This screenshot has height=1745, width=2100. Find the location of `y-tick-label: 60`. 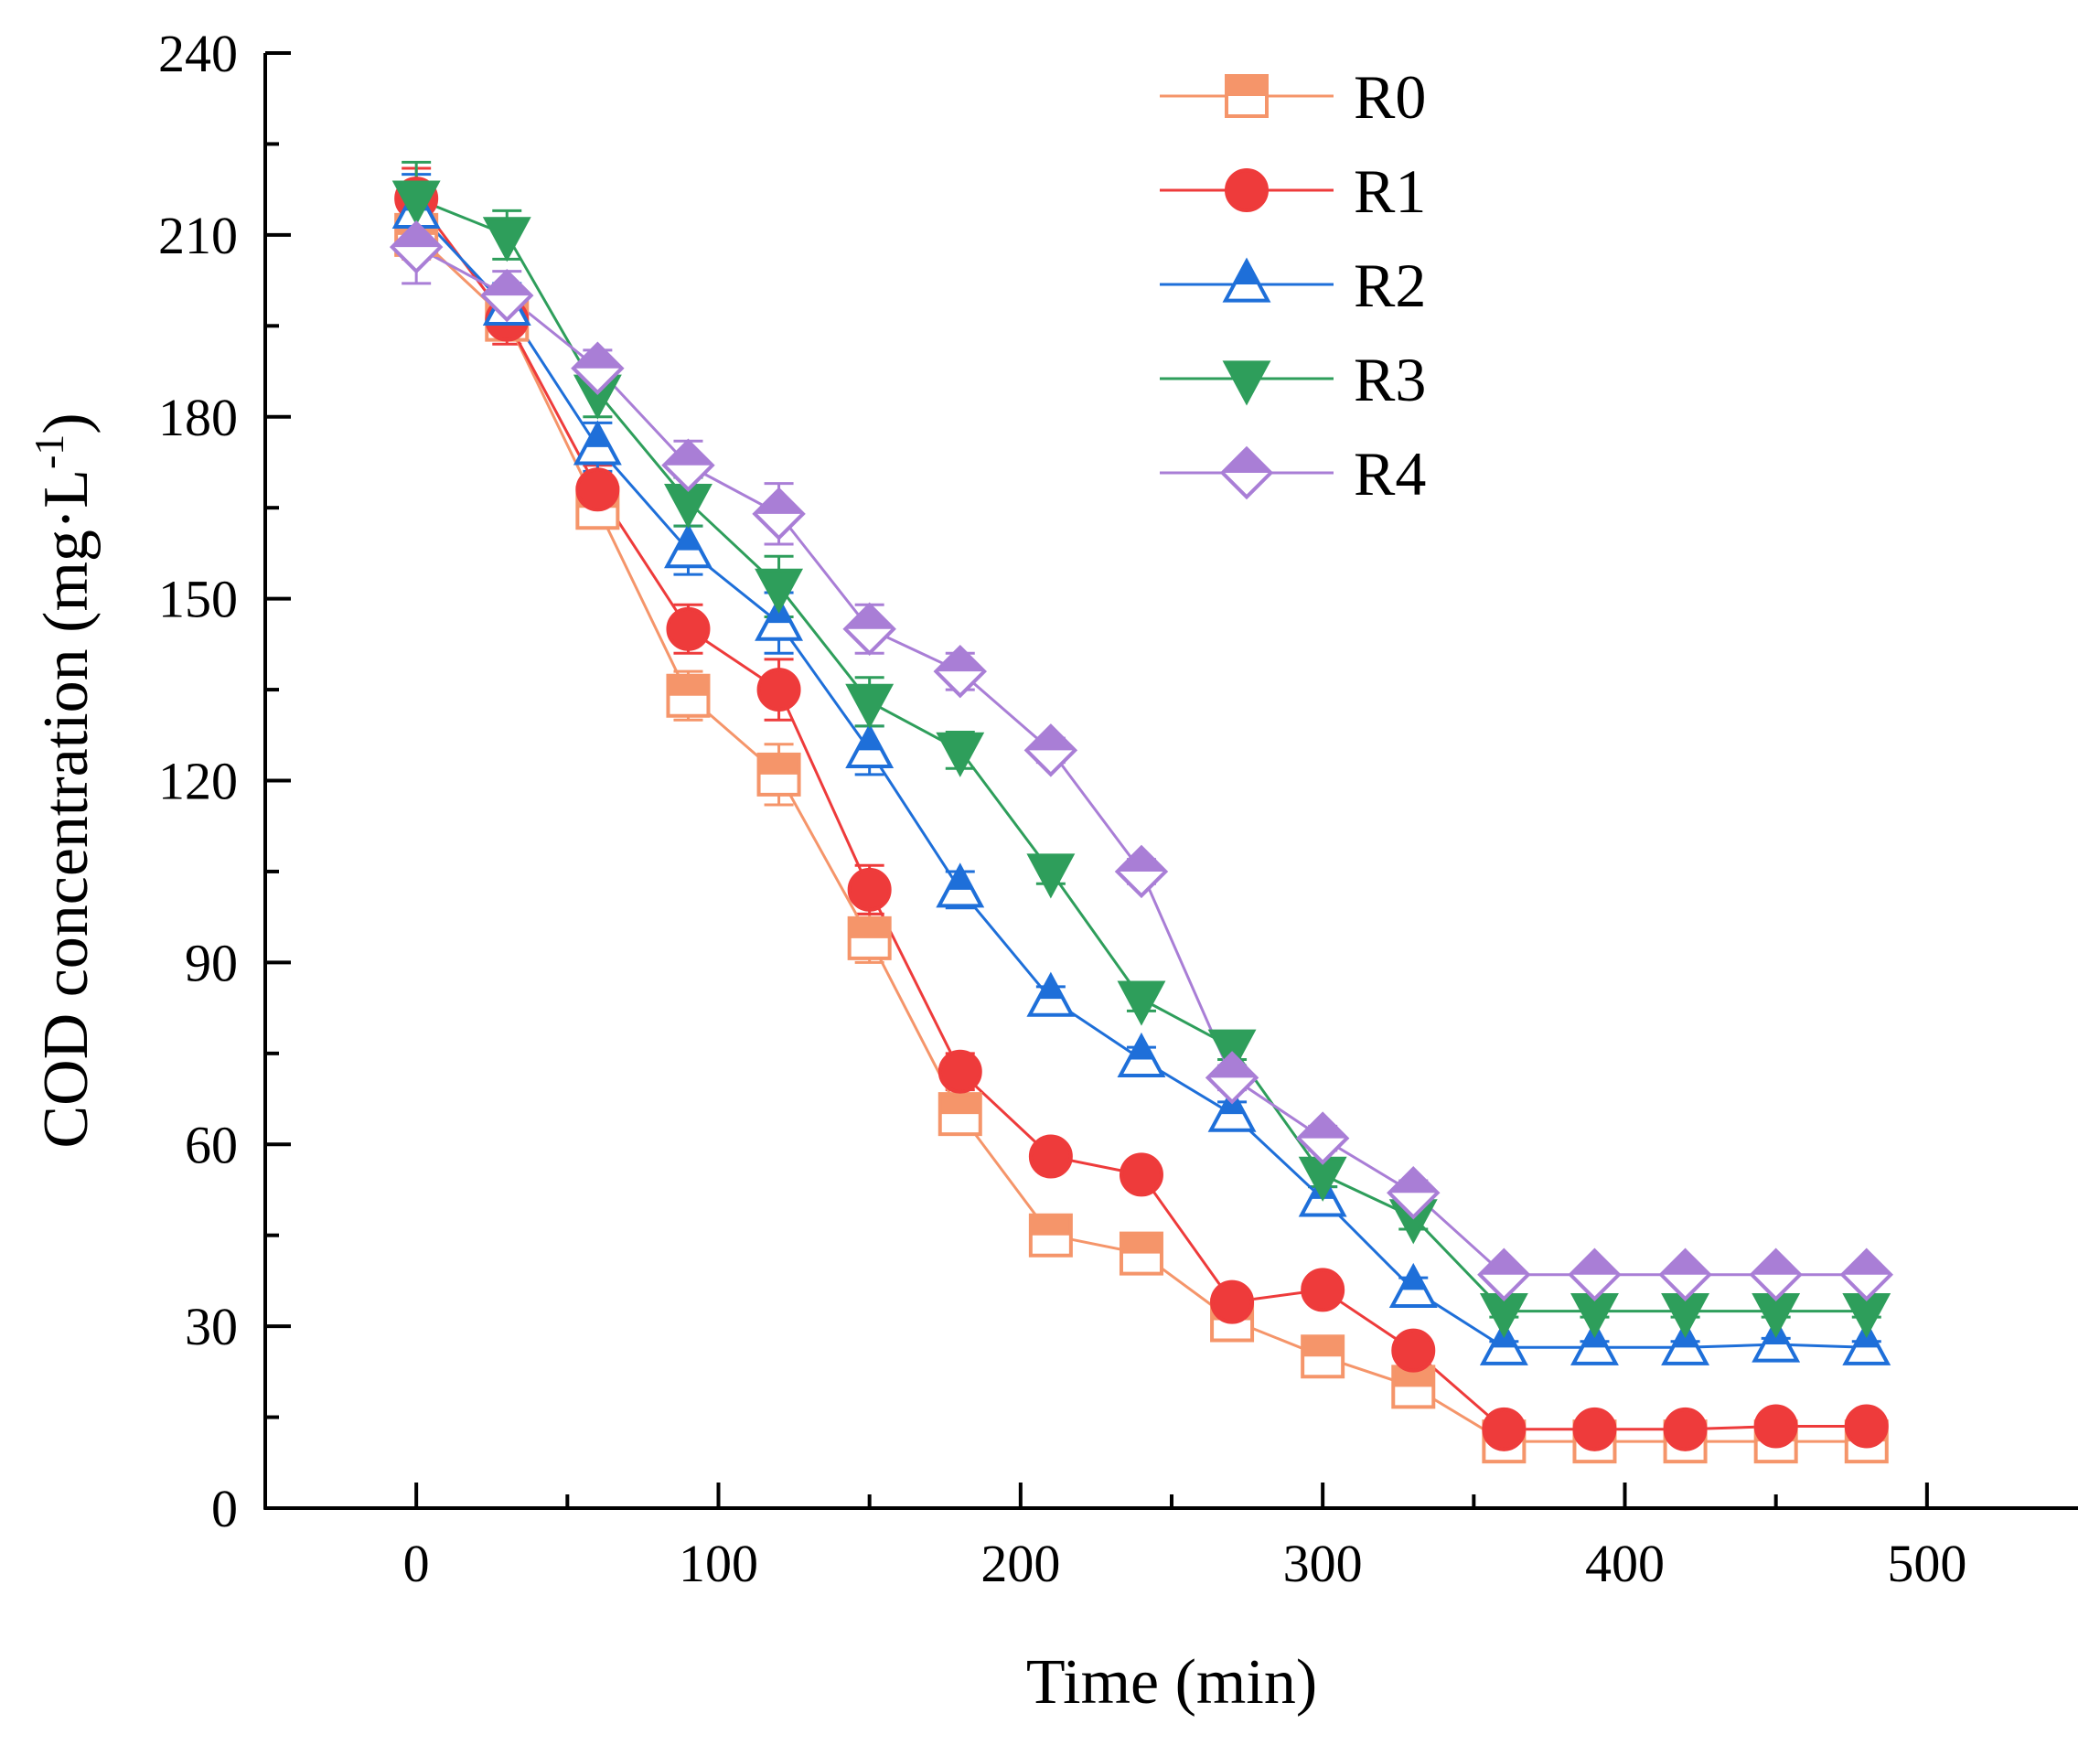

y-tick-label: 60 is located at coordinates (211, 1144).